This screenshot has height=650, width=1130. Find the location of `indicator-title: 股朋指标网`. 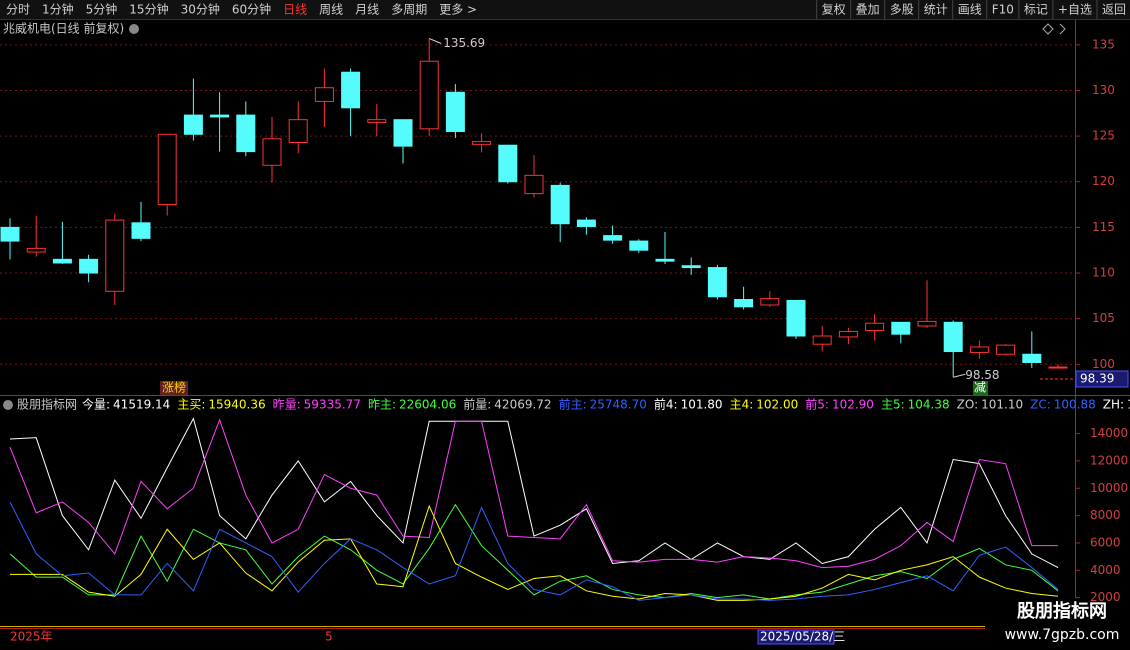

indicator-title: 股朋指标网 is located at coordinates (47, 404).